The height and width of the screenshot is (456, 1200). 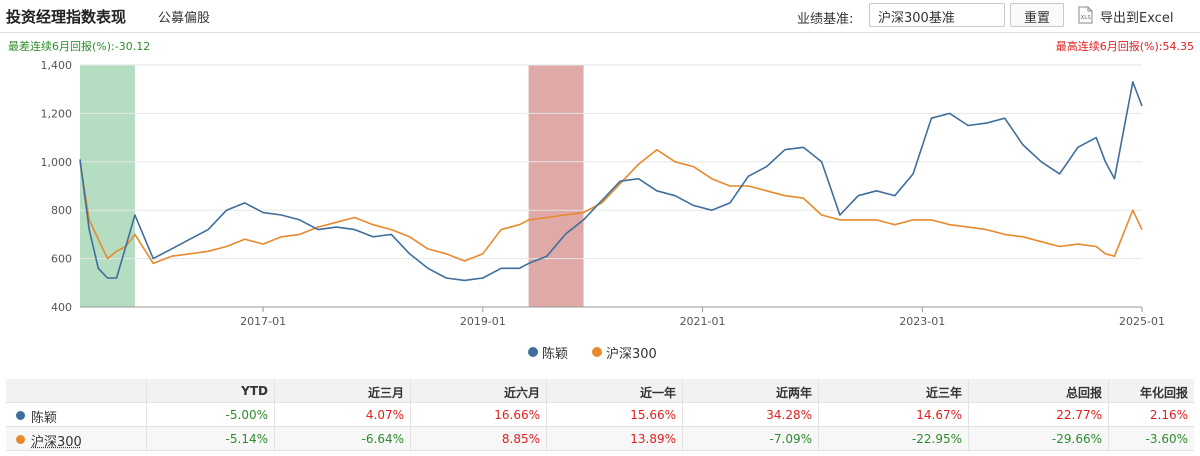 What do you see at coordinates (44, 418) in the screenshot?
I see `row-name-chenying: 陈颖` at bounding box center [44, 418].